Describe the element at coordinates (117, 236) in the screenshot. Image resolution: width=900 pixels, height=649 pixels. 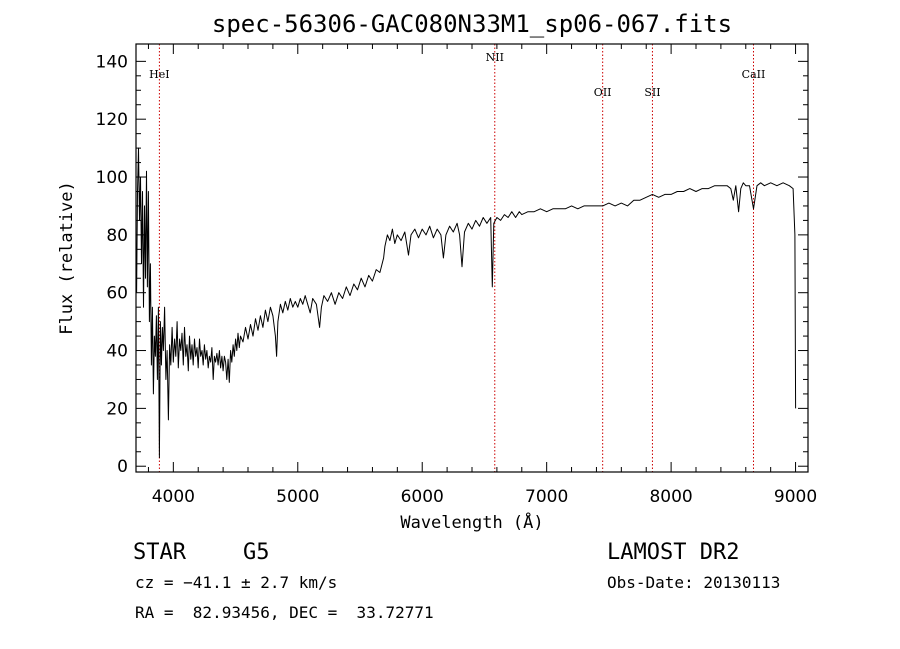
I see `y-tick-label: 80` at that location.